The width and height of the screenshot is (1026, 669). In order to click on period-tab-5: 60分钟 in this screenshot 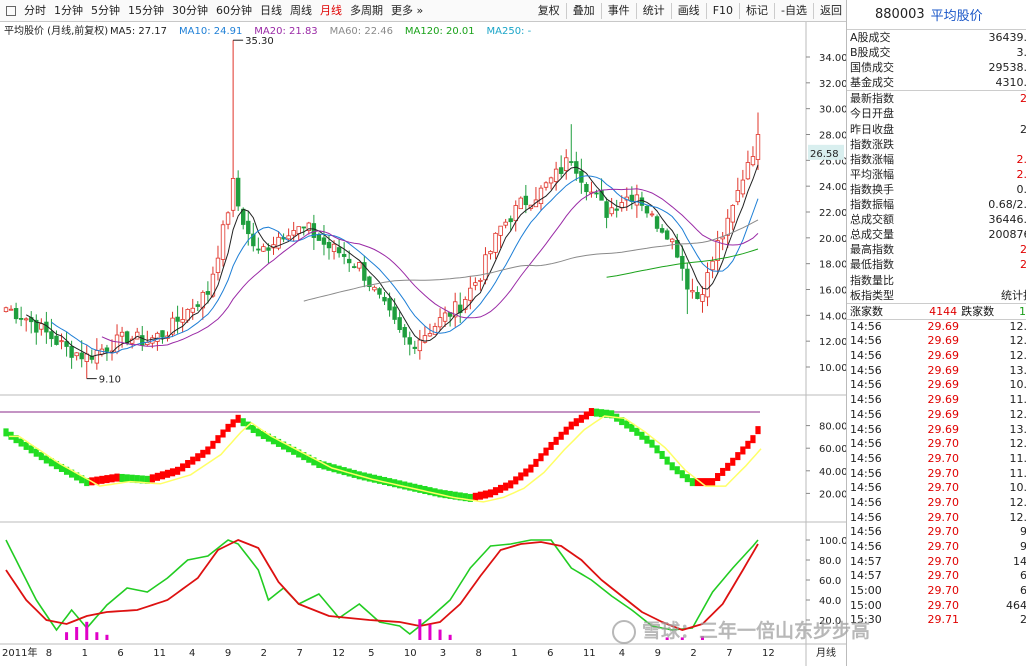, I will do `click(234, 11)`.